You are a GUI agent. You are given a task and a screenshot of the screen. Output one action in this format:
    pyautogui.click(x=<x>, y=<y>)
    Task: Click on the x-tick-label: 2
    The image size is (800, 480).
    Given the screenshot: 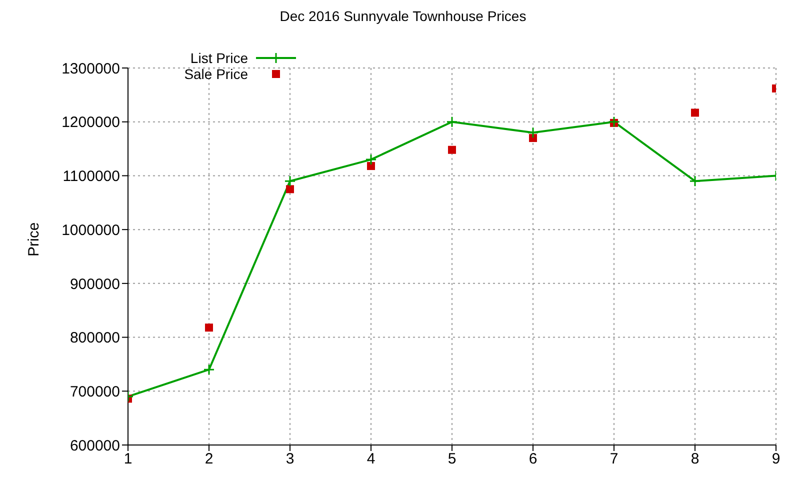 What is the action you would take?
    pyautogui.click(x=209, y=459)
    